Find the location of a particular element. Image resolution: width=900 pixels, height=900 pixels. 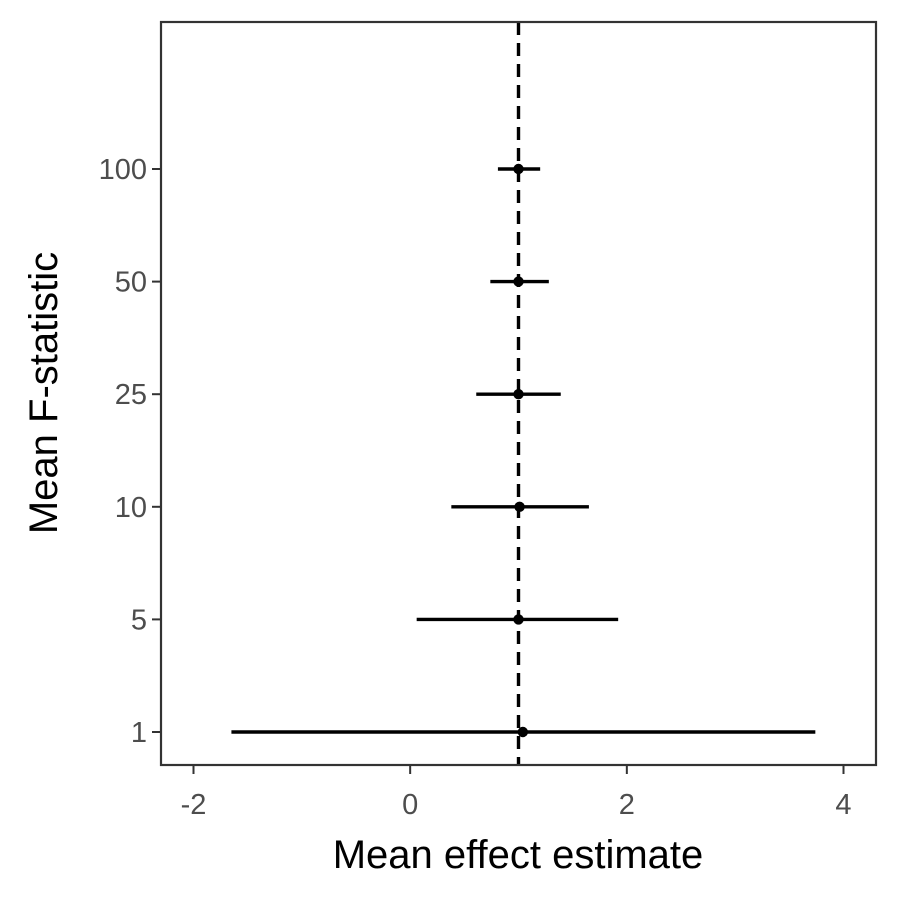

y-tick-label-1: 1 is located at coordinates (139, 733).